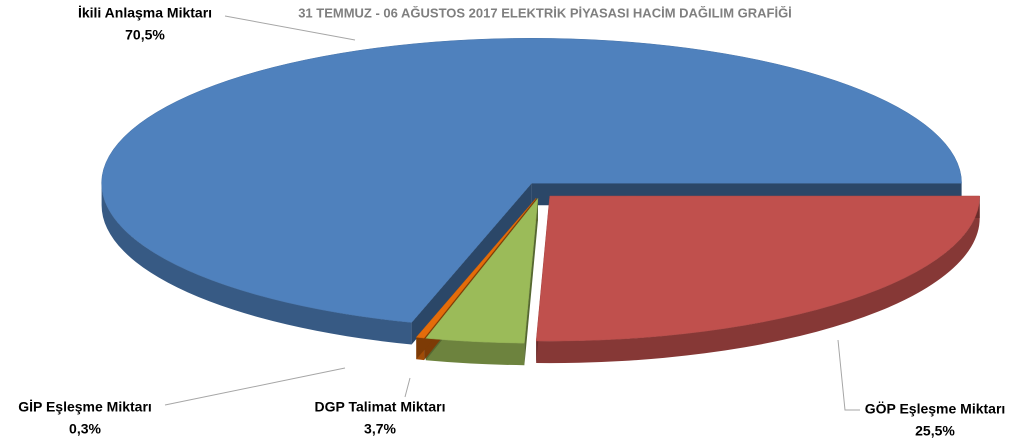 This screenshot has height=441, width=1021. What do you see at coordinates (380, 429) in the screenshot?
I see `value-label: 3,7%` at bounding box center [380, 429].